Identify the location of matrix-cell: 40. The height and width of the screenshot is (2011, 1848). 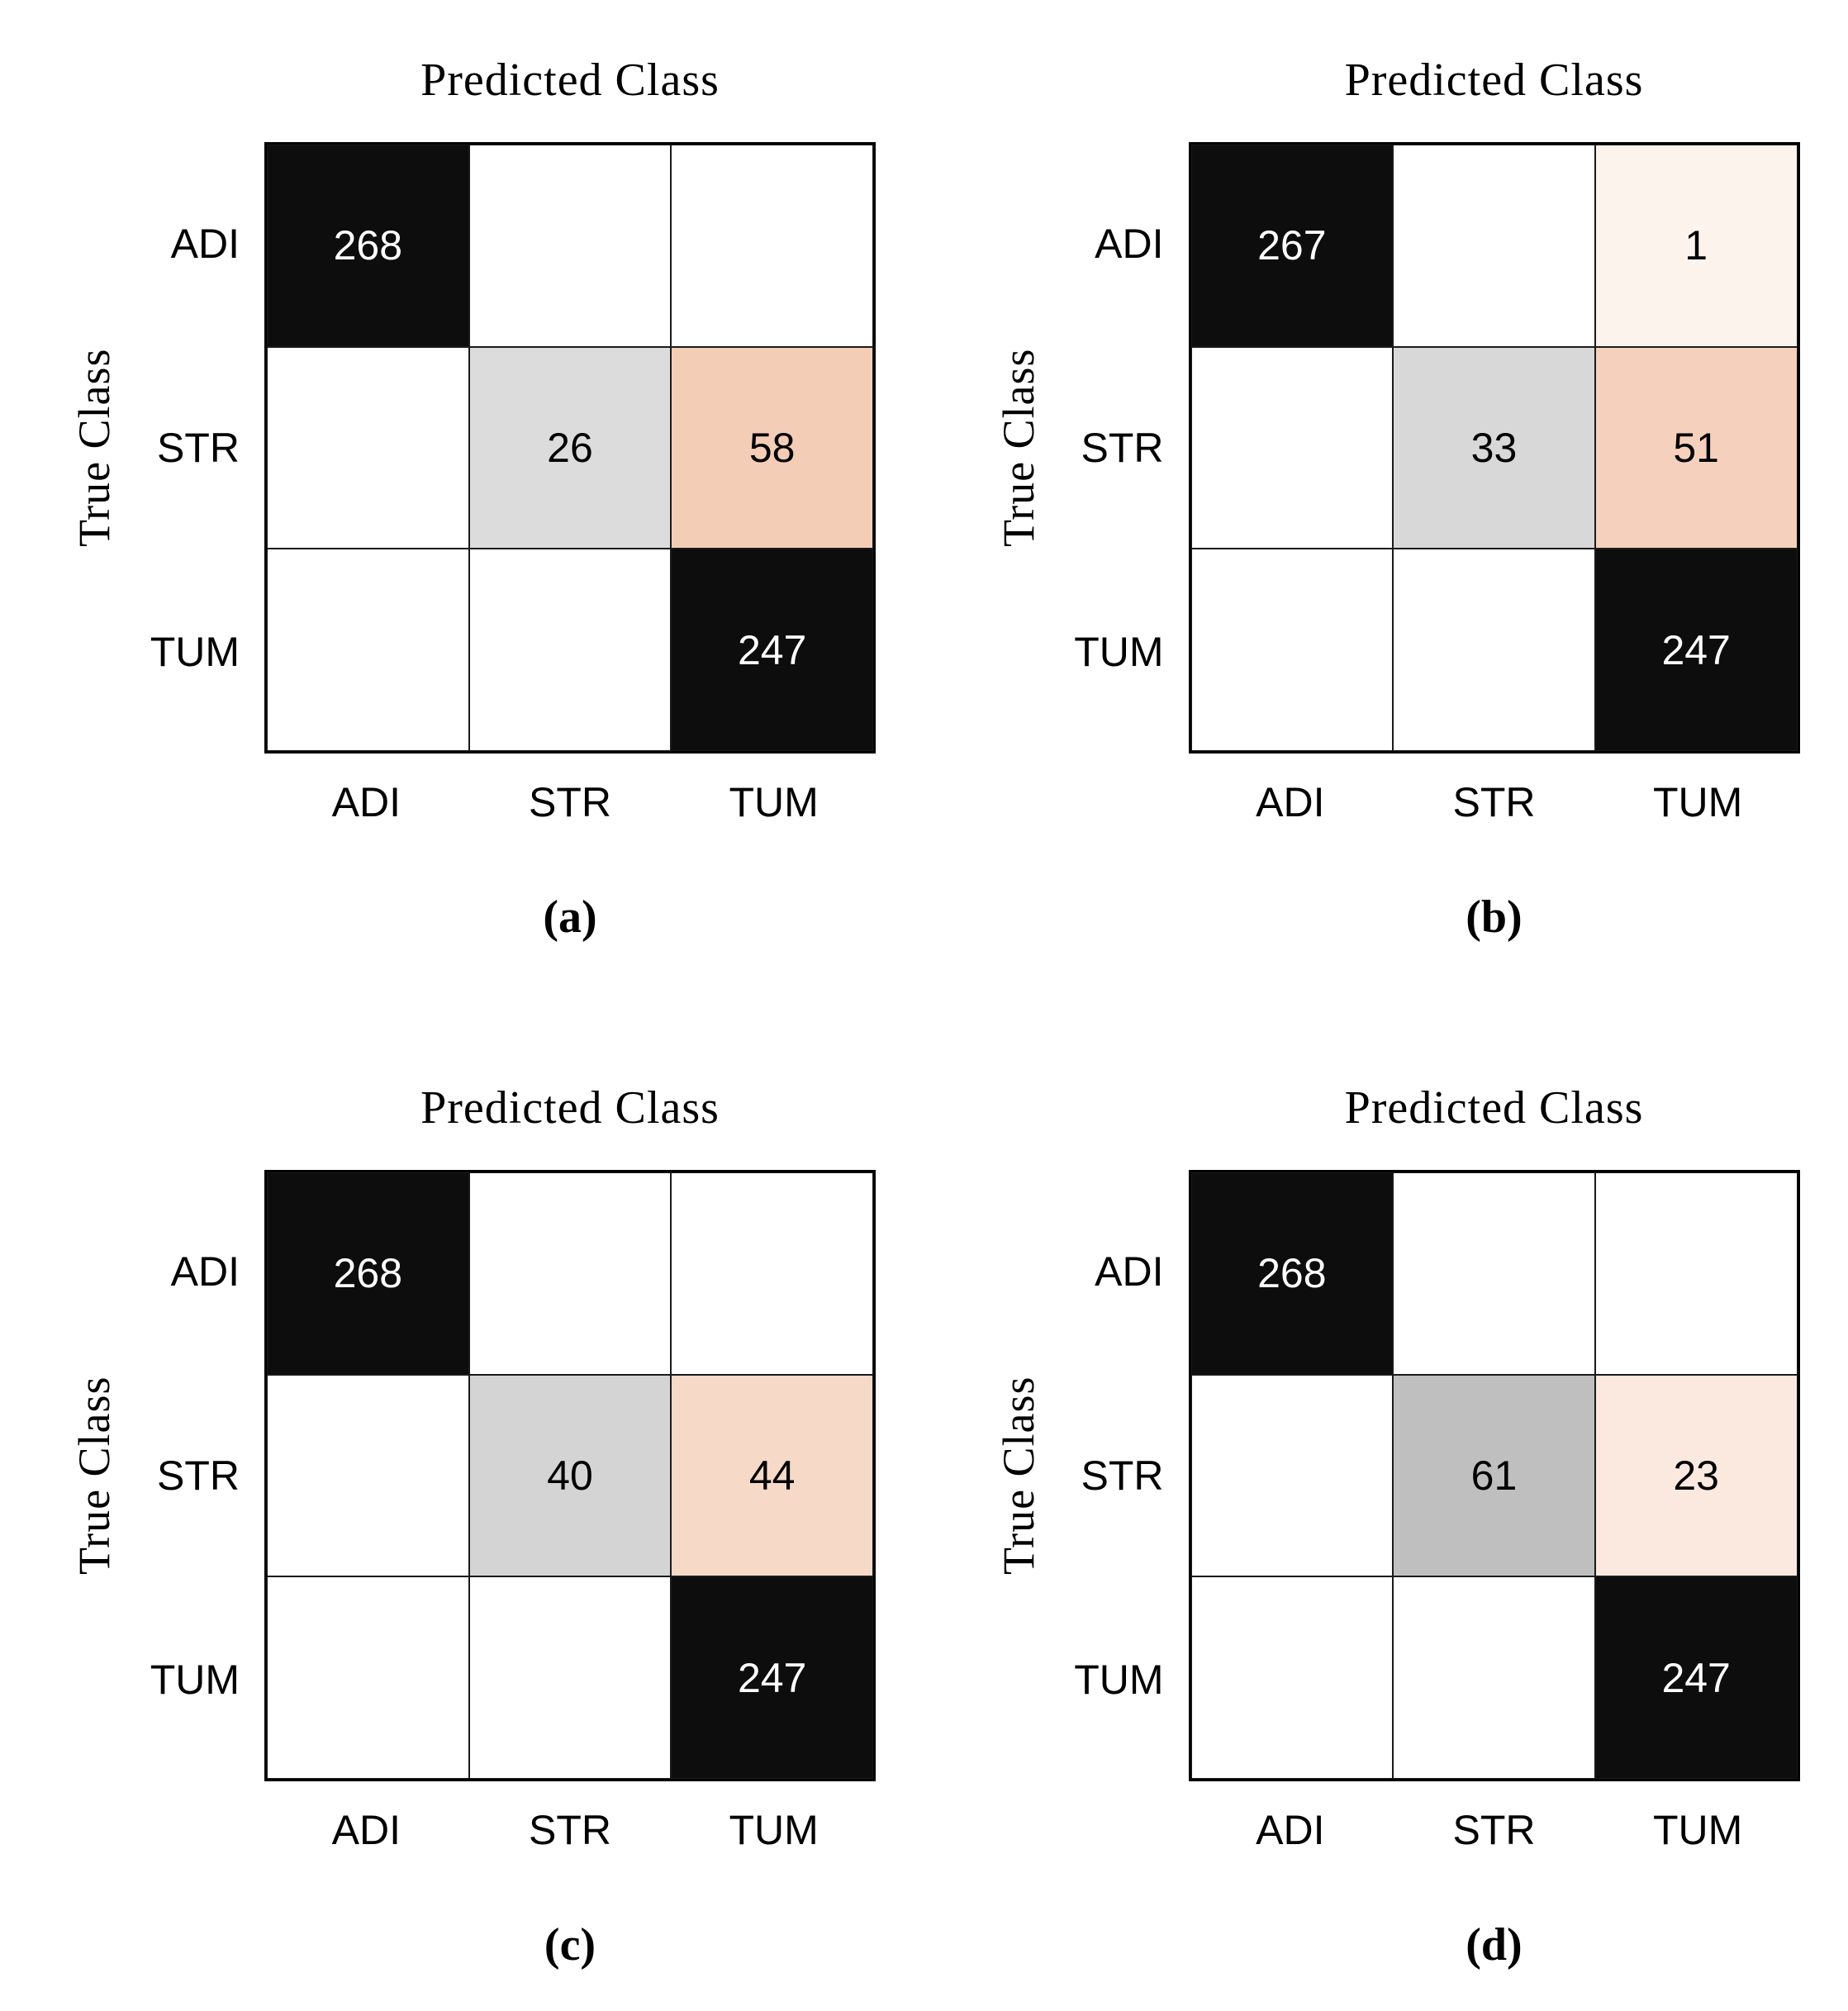
(570, 1475).